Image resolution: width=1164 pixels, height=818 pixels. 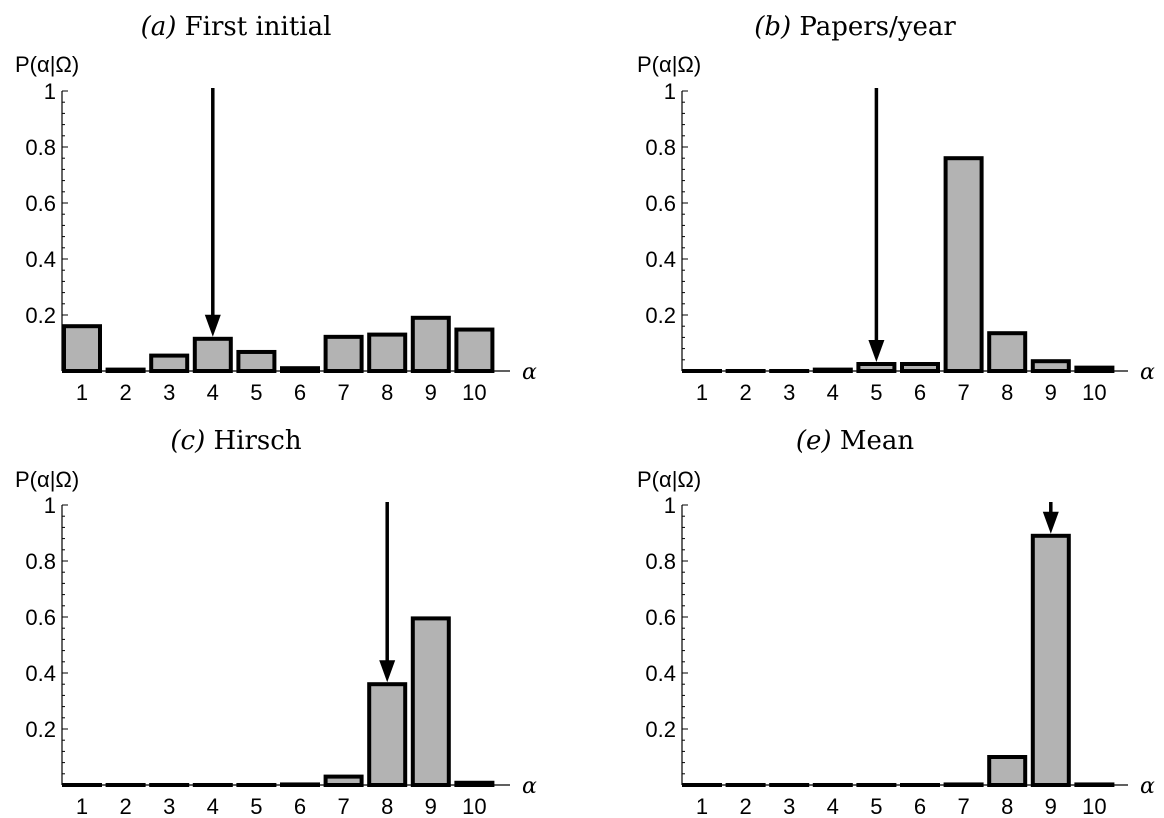 What do you see at coordinates (873, 27) in the screenshot?
I see `panel-title-text: Papers/year` at bounding box center [873, 27].